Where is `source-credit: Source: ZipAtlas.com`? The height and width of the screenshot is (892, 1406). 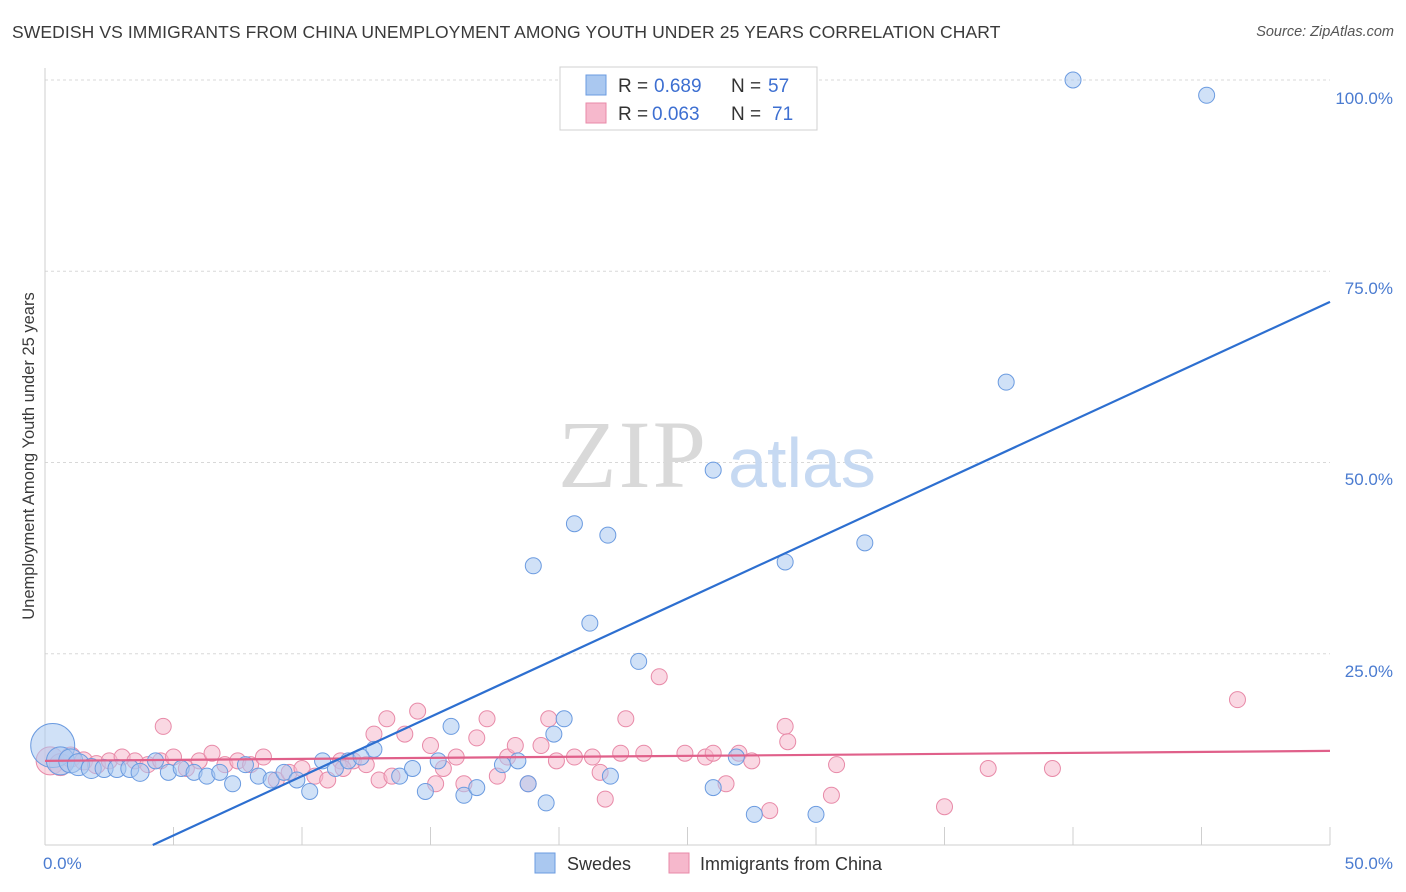
source-credit: Source: ZipAtlas.com is located at coordinates (1325, 32).